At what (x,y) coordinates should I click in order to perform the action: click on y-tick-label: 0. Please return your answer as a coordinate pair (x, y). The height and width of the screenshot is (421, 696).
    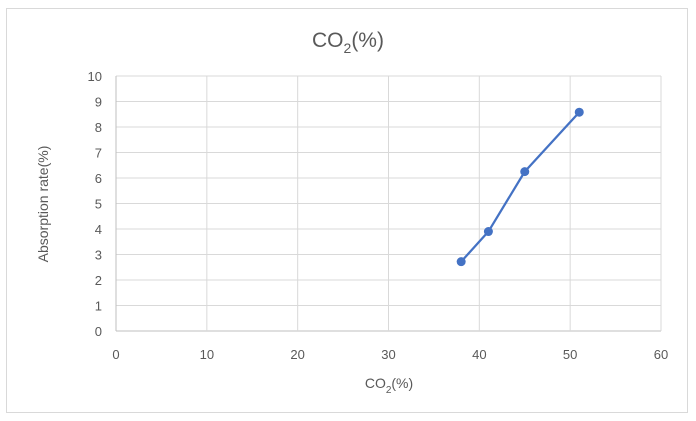
    Looking at the image, I should click on (98, 331).